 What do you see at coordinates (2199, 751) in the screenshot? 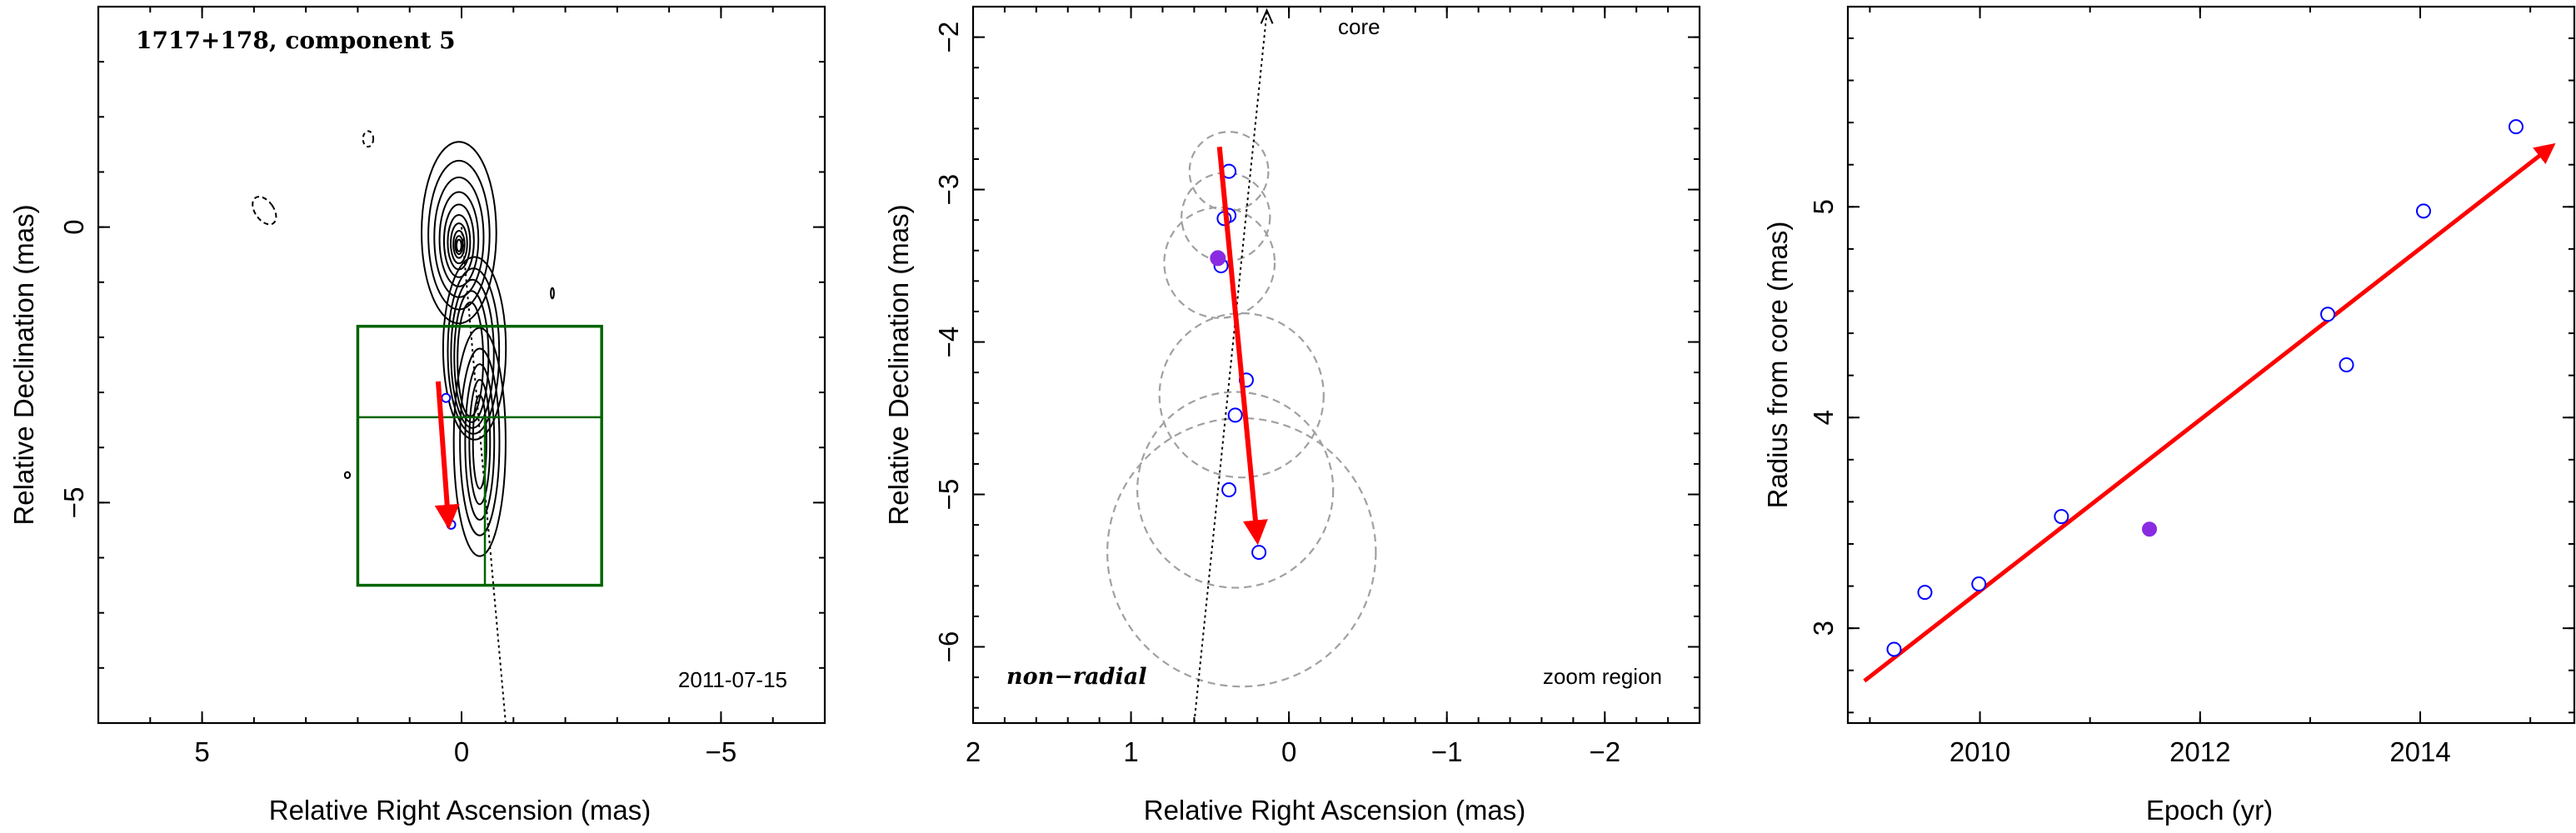
I see `x-tick-label: 2012` at bounding box center [2199, 751].